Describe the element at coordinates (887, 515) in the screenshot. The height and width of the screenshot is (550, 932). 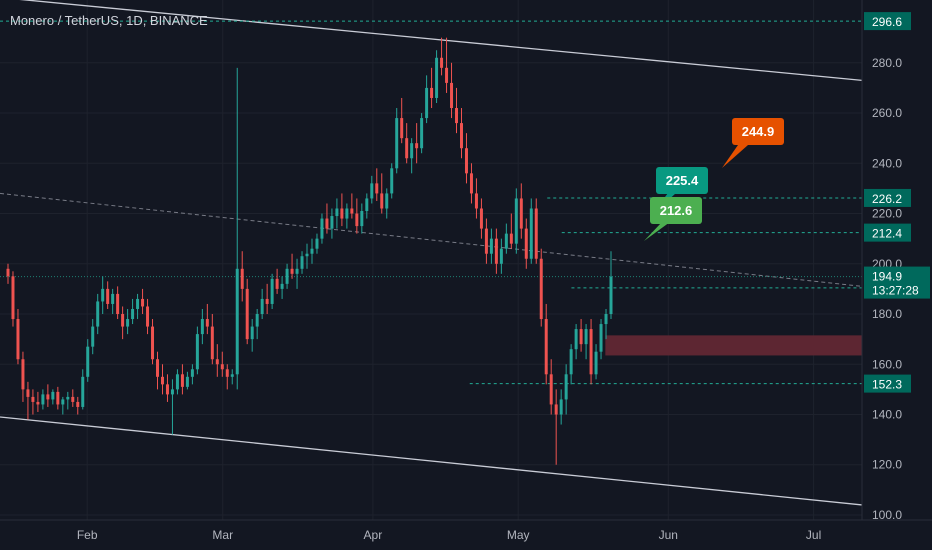
I see `price-tick-label: 100.0` at that location.